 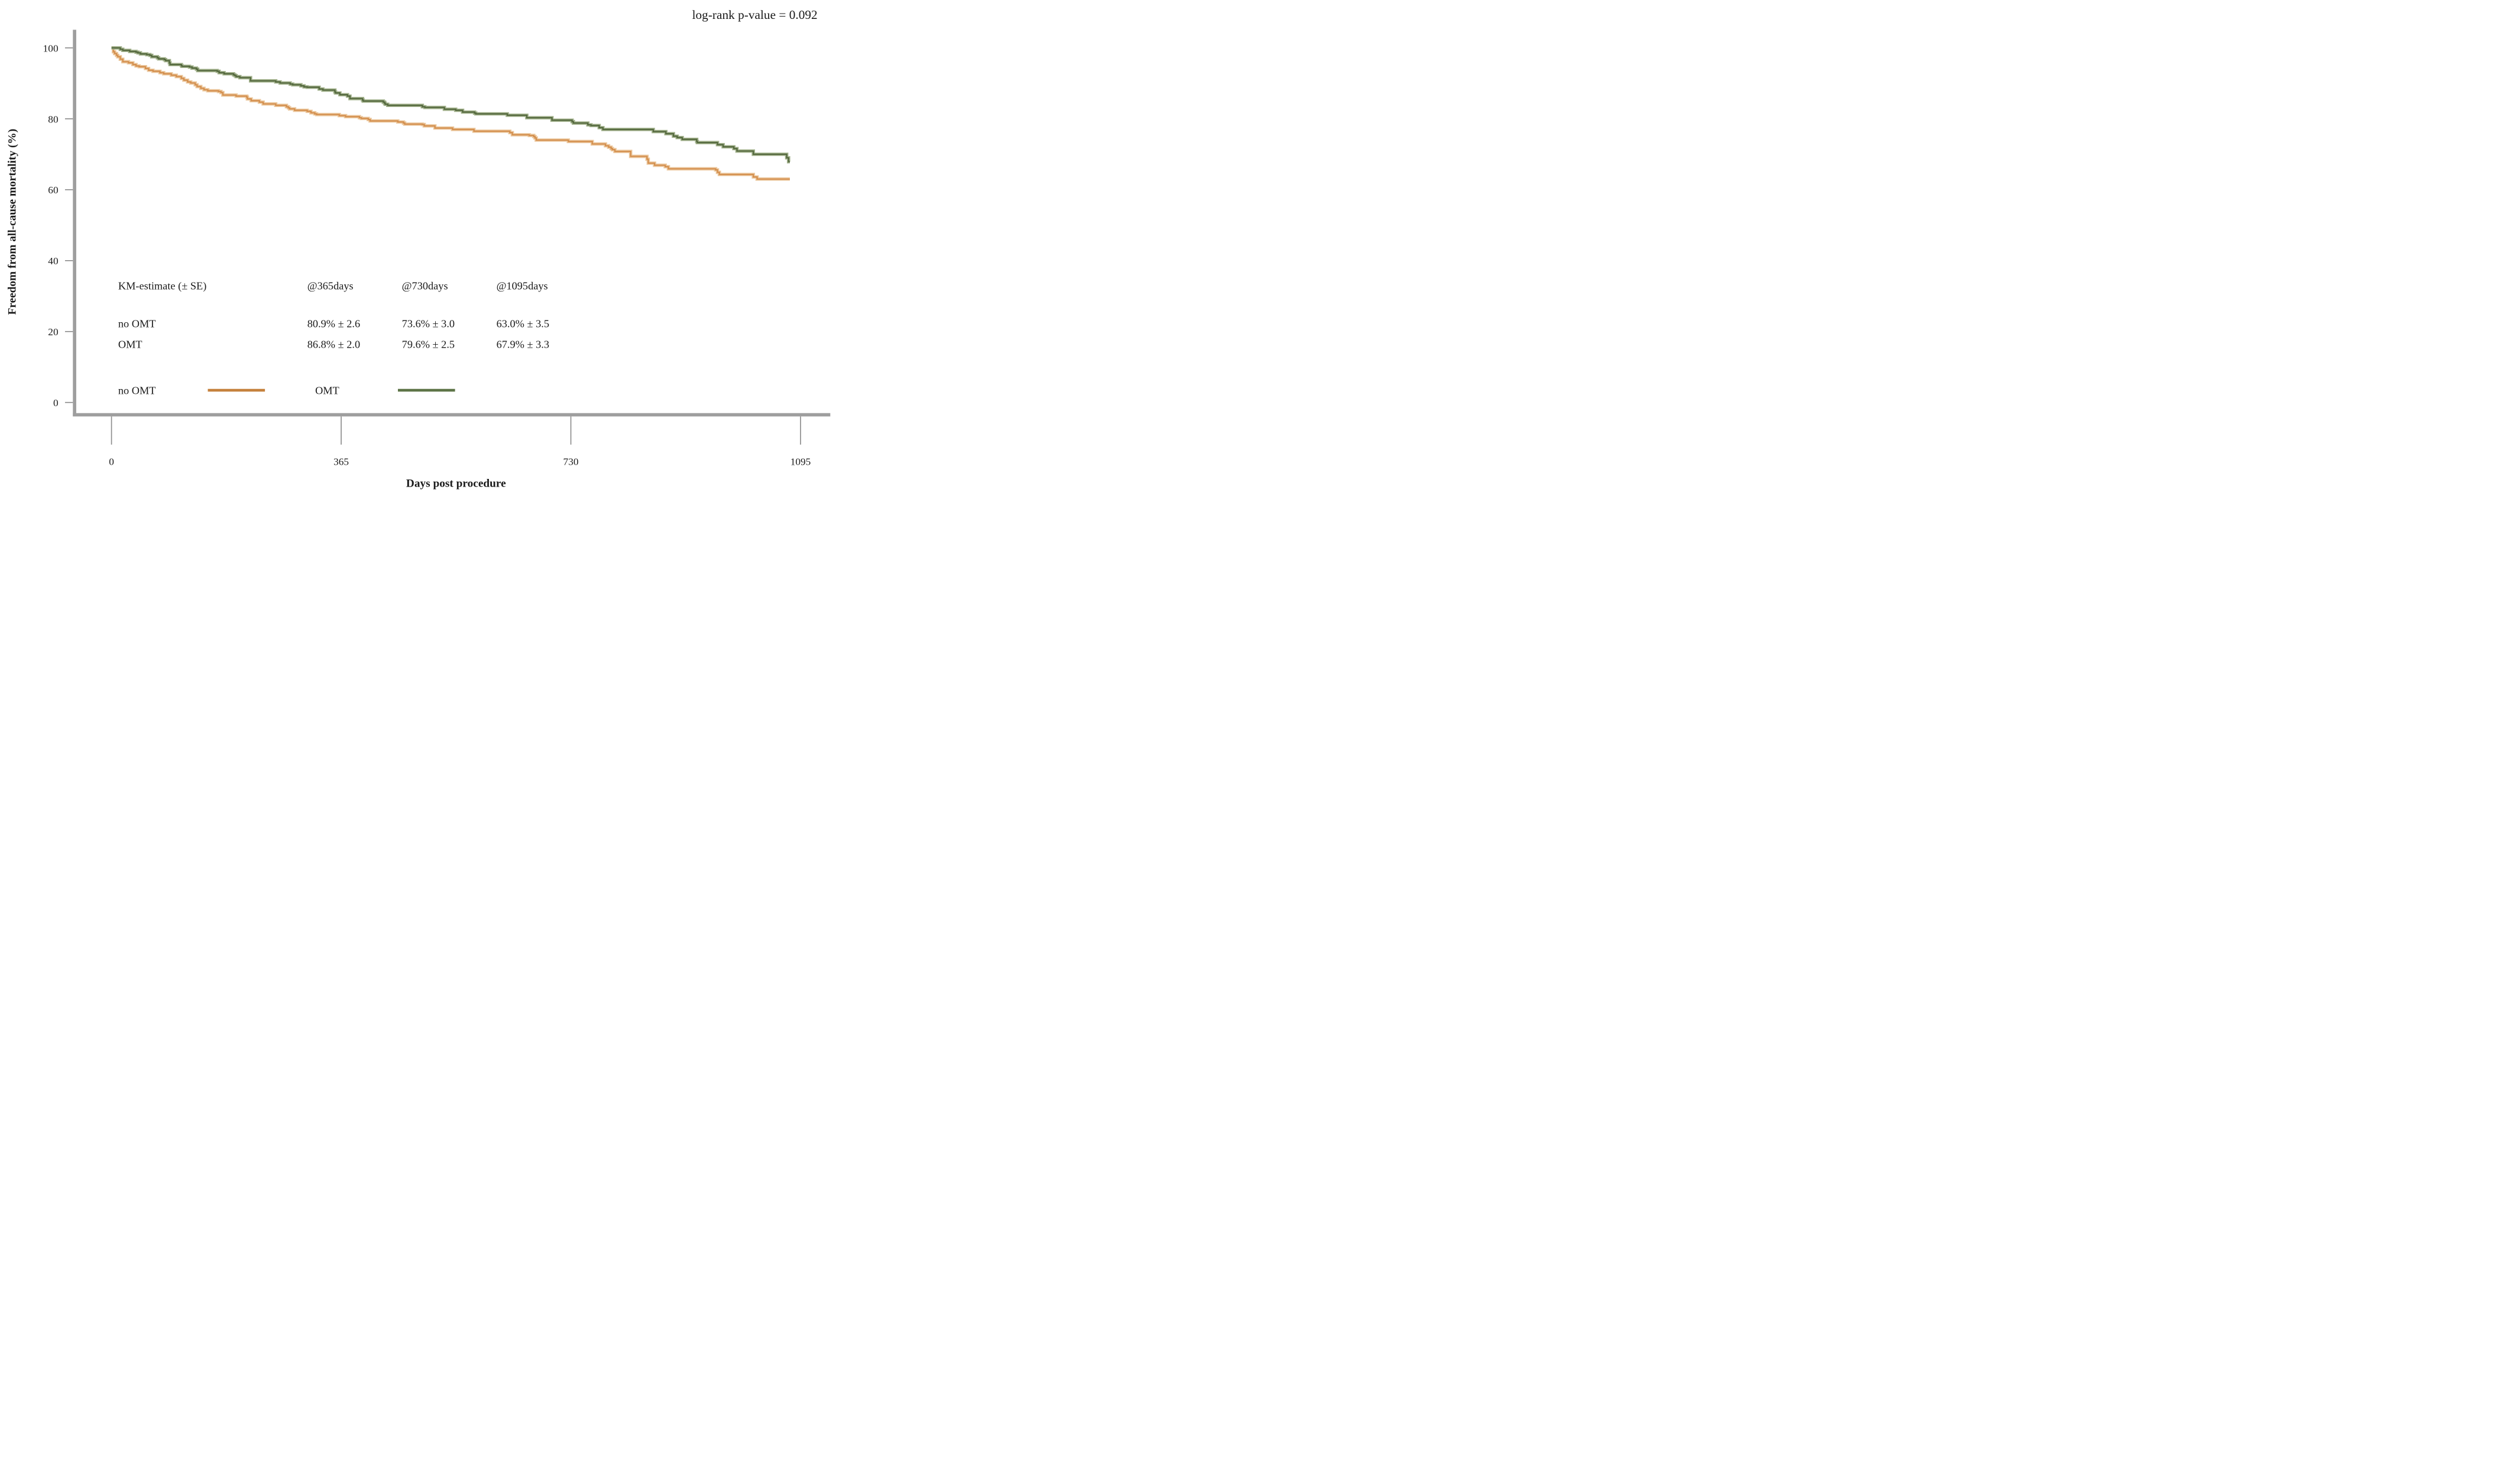 What do you see at coordinates (137, 323) in the screenshot?
I see `row-label-no-omt: no OMT` at bounding box center [137, 323].